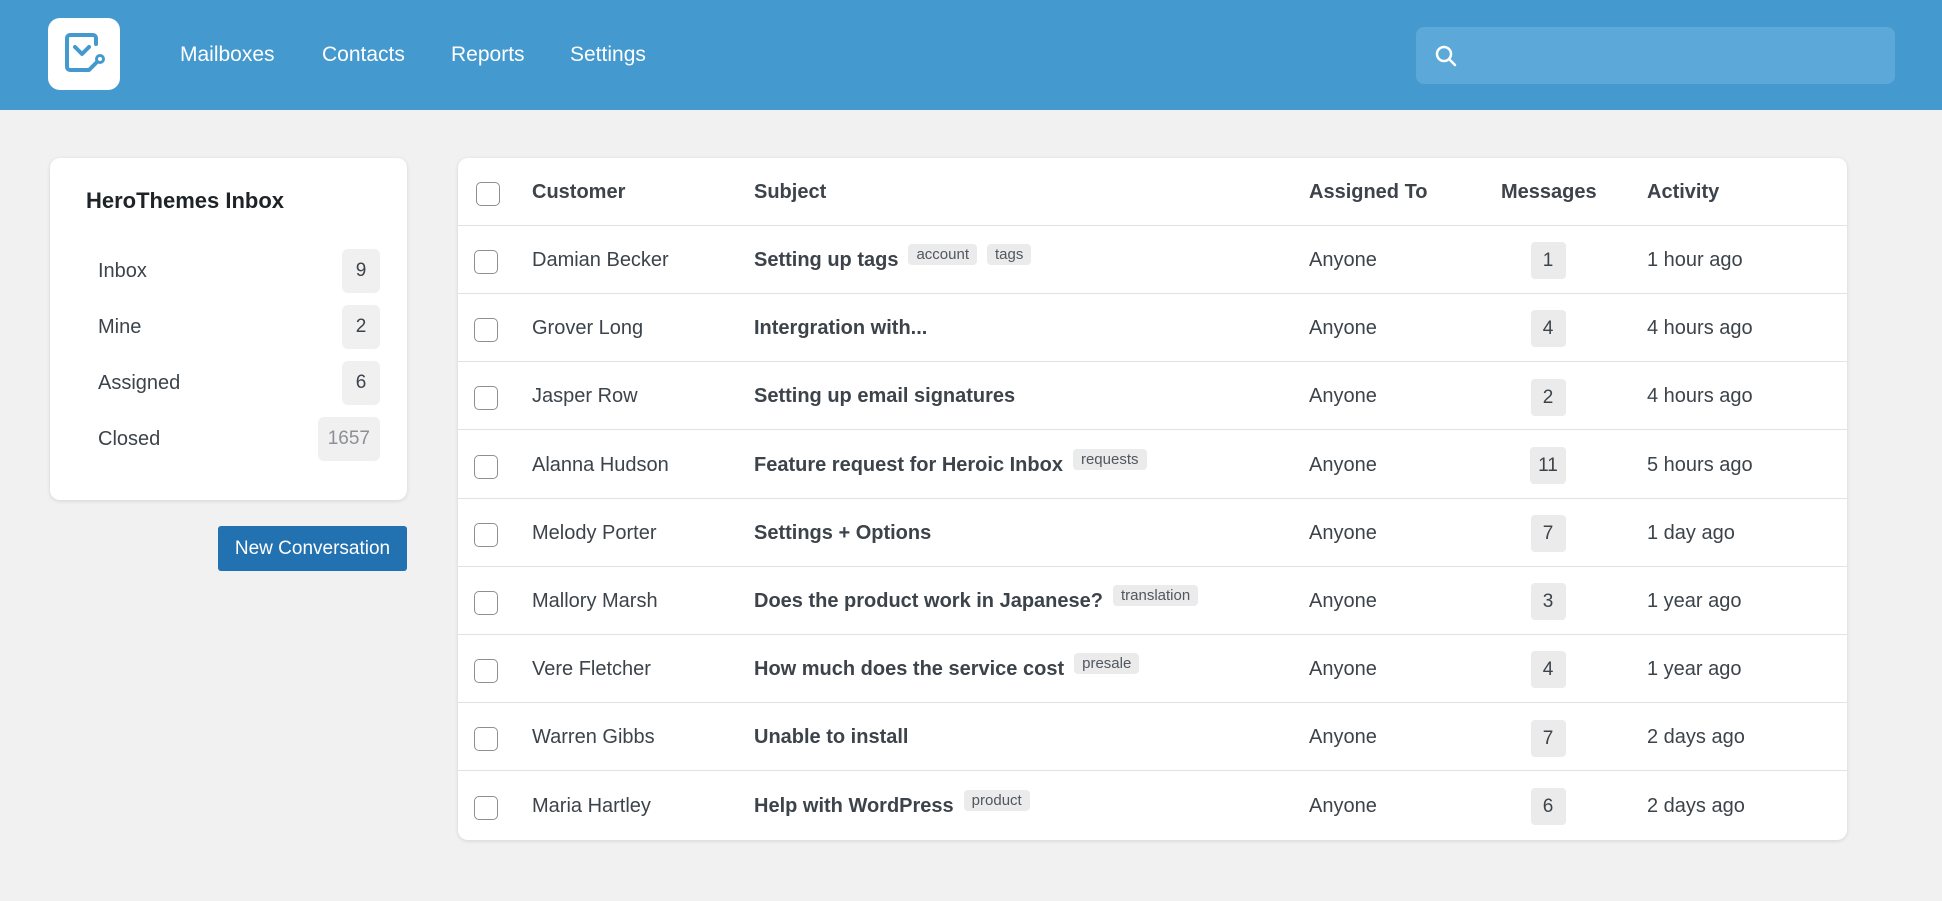 The height and width of the screenshot is (901, 1942). I want to click on top-bar: Mailboxes Contacts Reports Settings, so click(971, 55).